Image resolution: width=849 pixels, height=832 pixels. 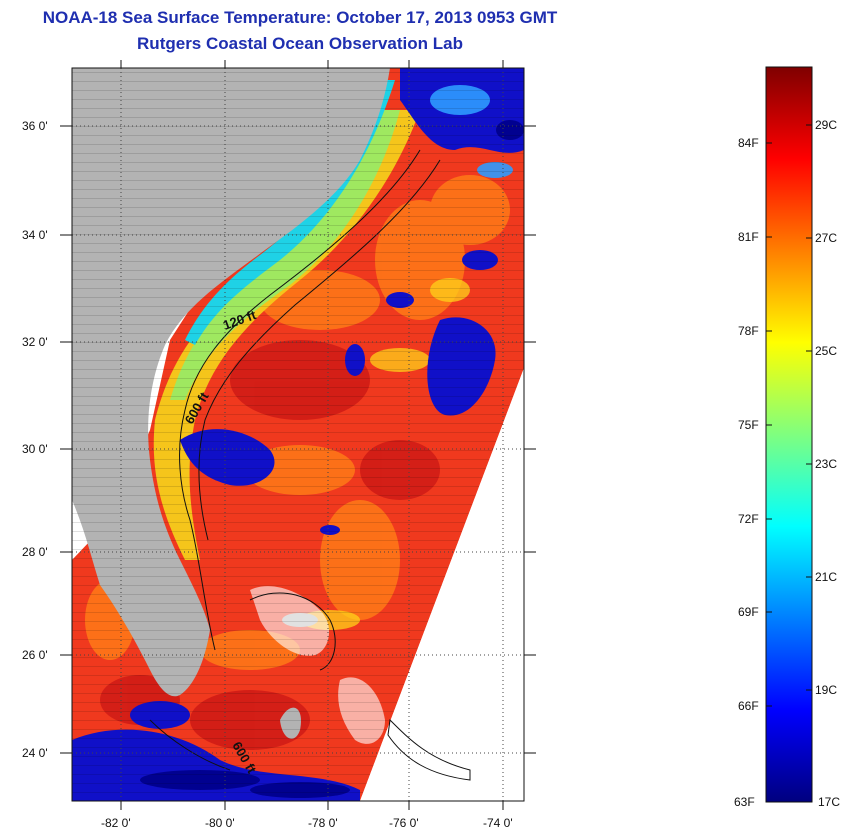 What do you see at coordinates (300, 43) in the screenshot?
I see `page-subtitle: Rutgers Coastal Ocean Observation Lab` at bounding box center [300, 43].